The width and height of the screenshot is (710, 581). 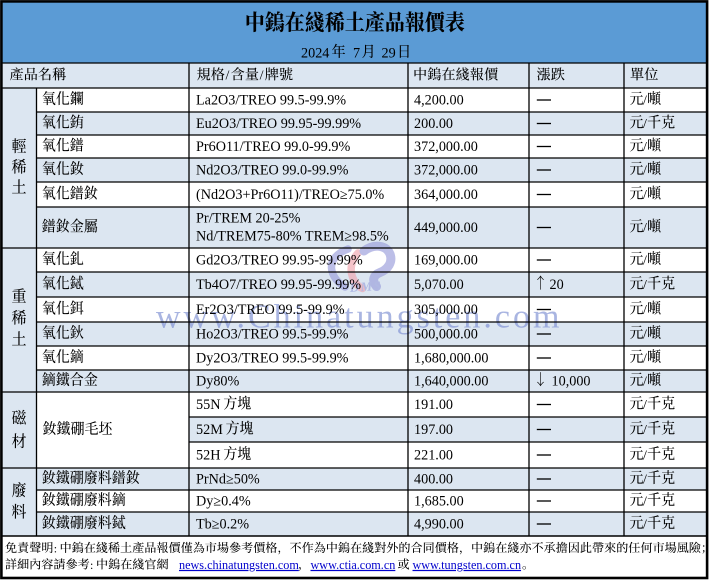 I want to click on svg-text: 1,640,000.00, so click(x=451, y=381).